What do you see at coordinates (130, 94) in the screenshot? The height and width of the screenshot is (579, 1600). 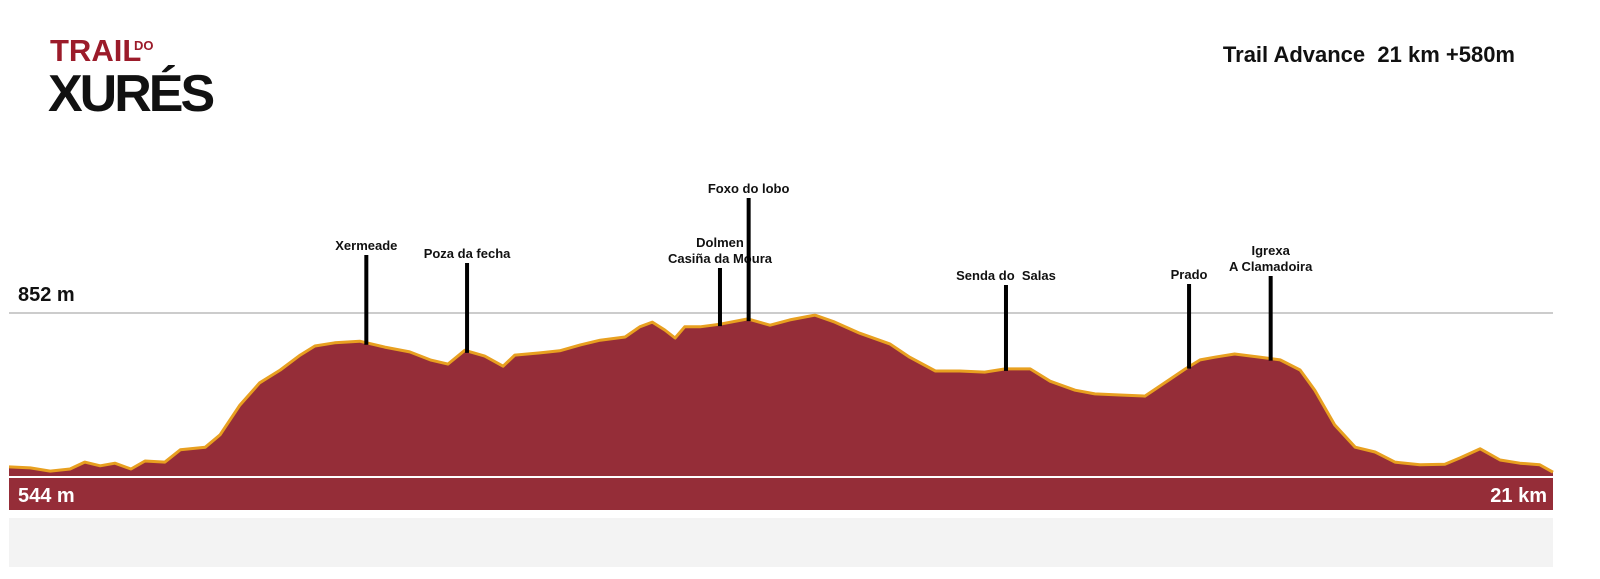 I see `logo-xures: XURÉS` at bounding box center [130, 94].